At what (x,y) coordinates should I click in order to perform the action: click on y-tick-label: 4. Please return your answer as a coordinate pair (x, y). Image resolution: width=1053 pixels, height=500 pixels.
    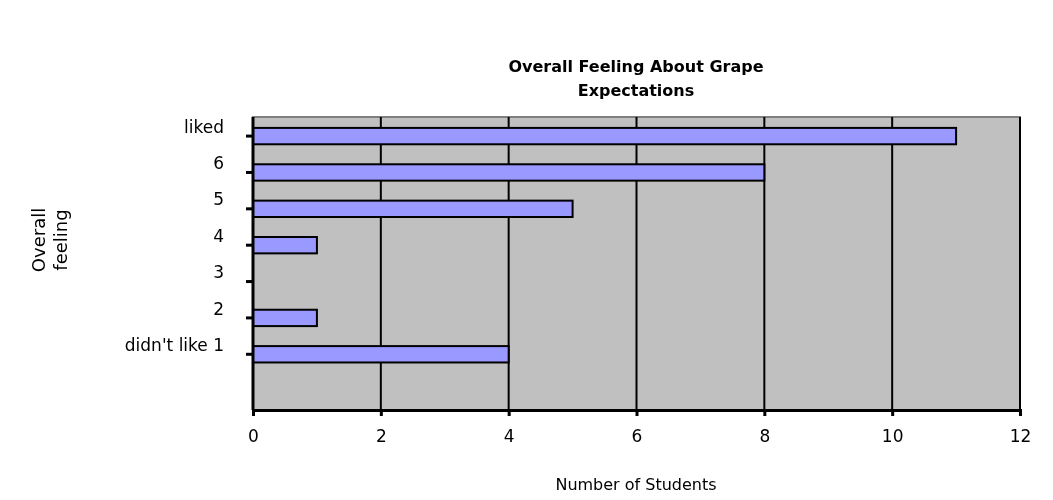
    Looking at the image, I should click on (218, 235).